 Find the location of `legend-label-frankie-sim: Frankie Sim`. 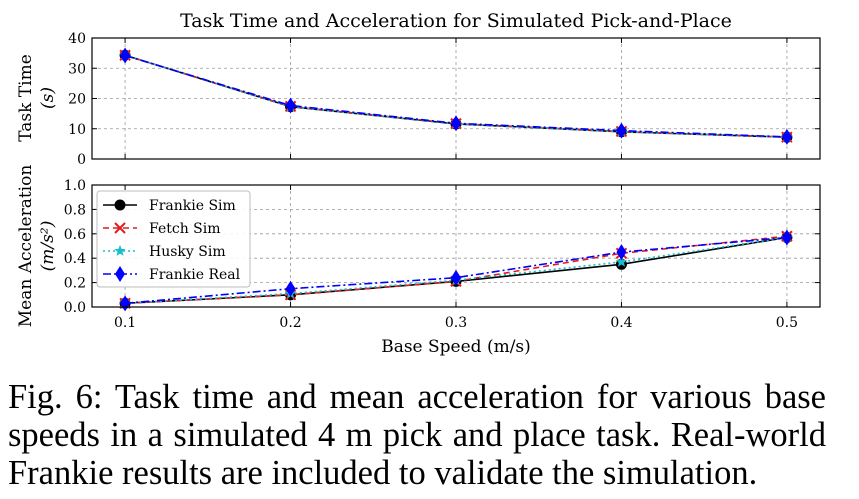

legend-label-frankie-sim: Frankie Sim is located at coordinates (192, 206).